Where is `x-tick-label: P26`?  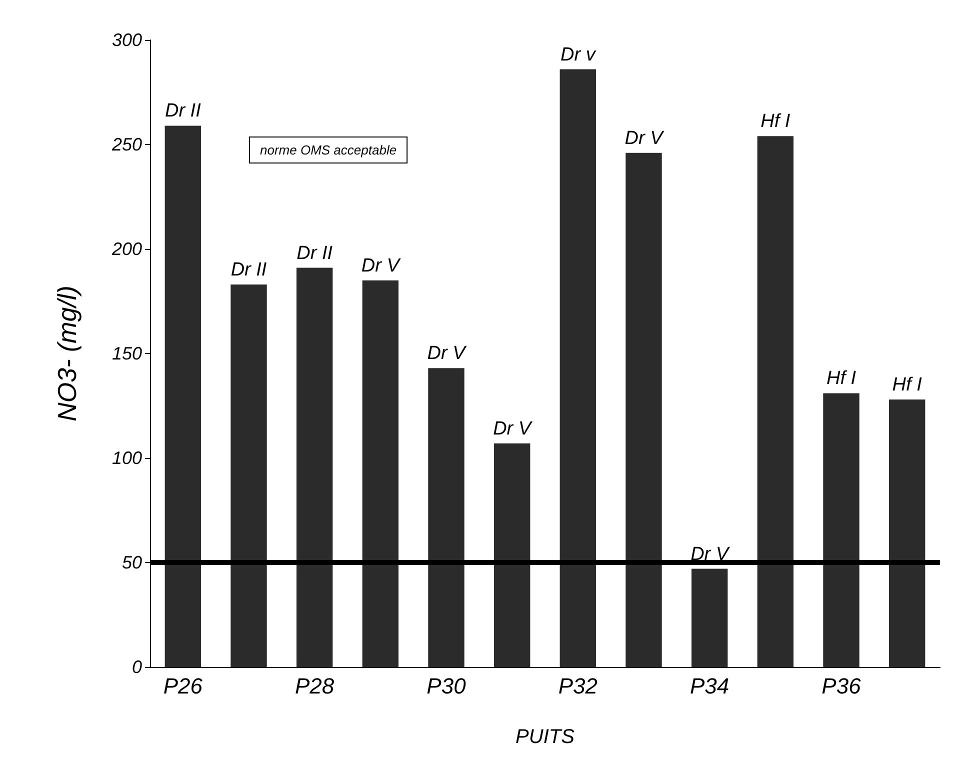 x-tick-label: P26 is located at coordinates (183, 686).